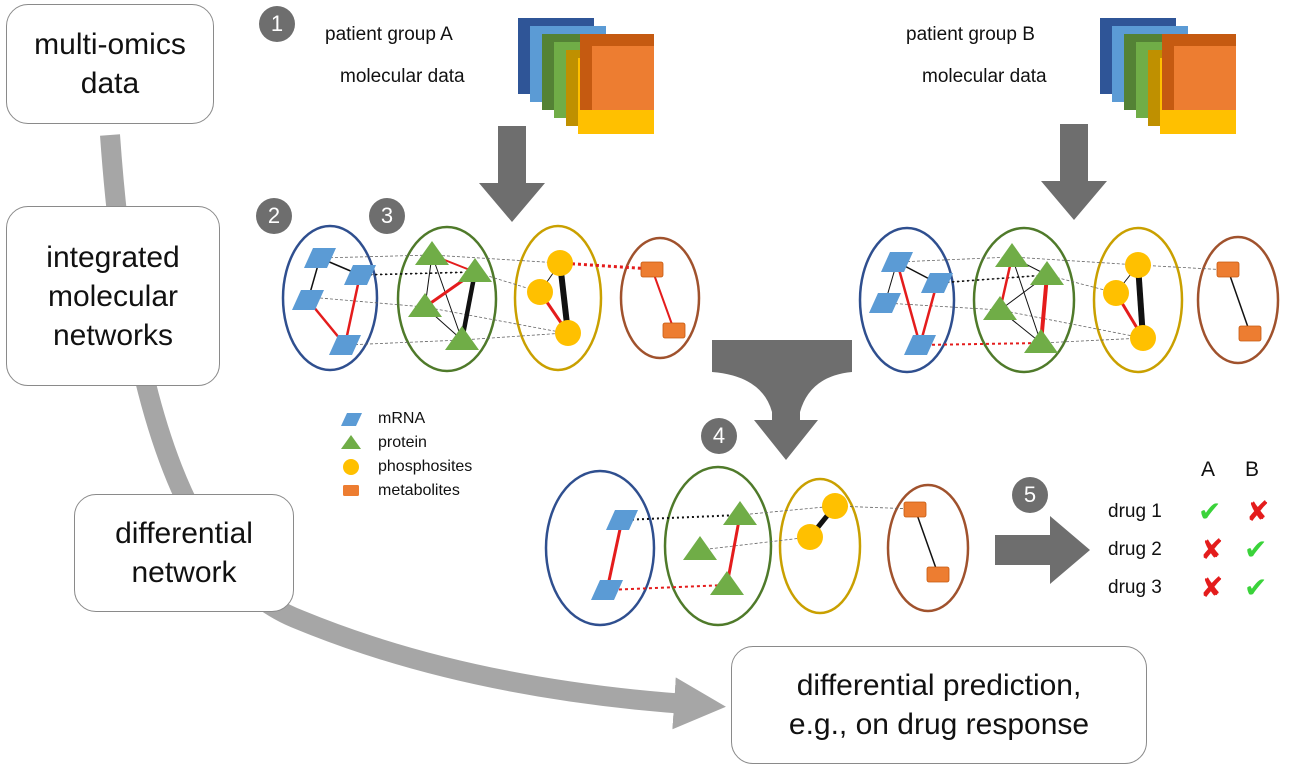 The height and width of the screenshot is (772, 1296). I want to click on legend-metabolite-icon, so click(351, 490).